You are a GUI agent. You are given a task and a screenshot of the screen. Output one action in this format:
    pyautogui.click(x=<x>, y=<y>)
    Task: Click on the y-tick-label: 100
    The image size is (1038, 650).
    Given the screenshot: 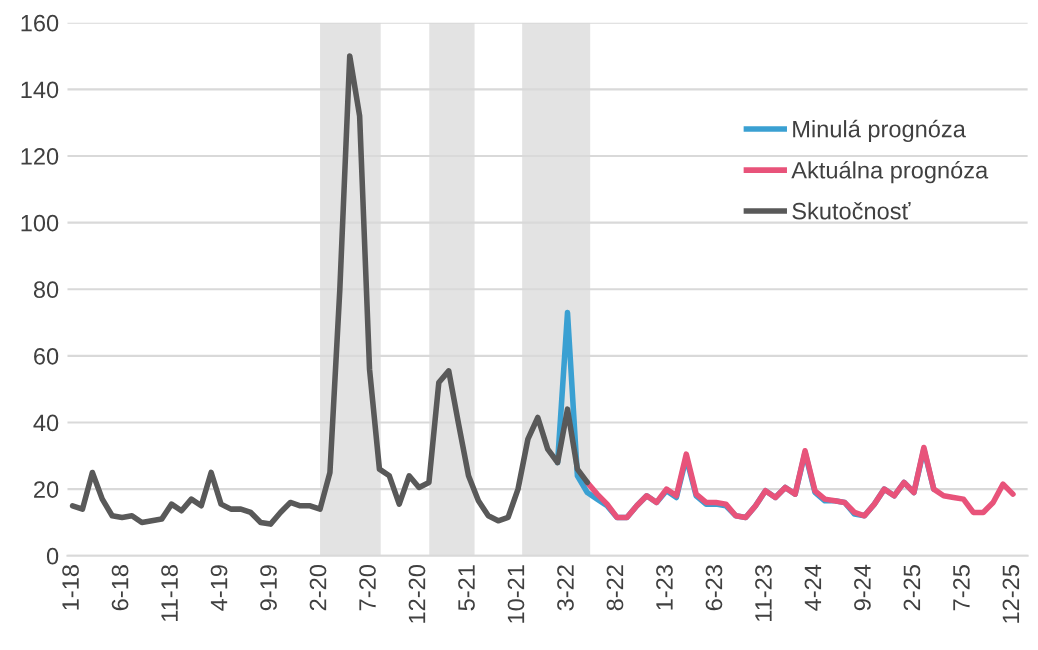 What is the action you would take?
    pyautogui.click(x=40, y=223)
    